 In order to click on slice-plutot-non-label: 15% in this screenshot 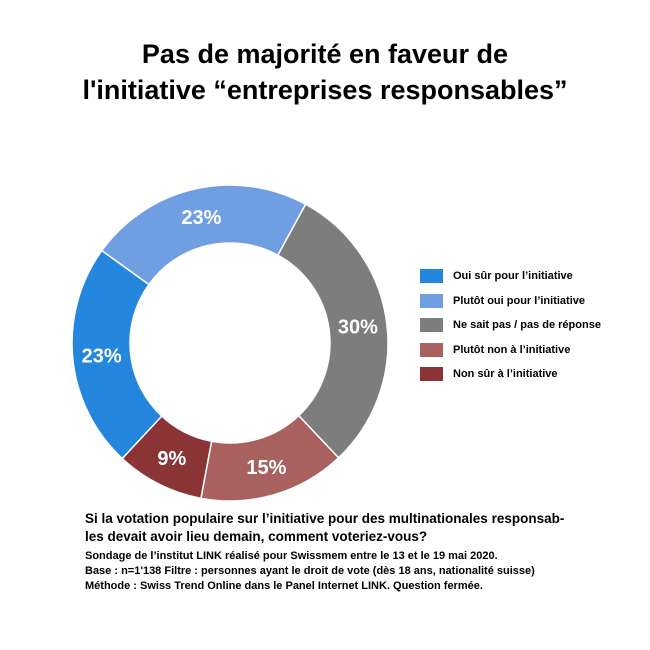, I will do `click(266, 468)`.